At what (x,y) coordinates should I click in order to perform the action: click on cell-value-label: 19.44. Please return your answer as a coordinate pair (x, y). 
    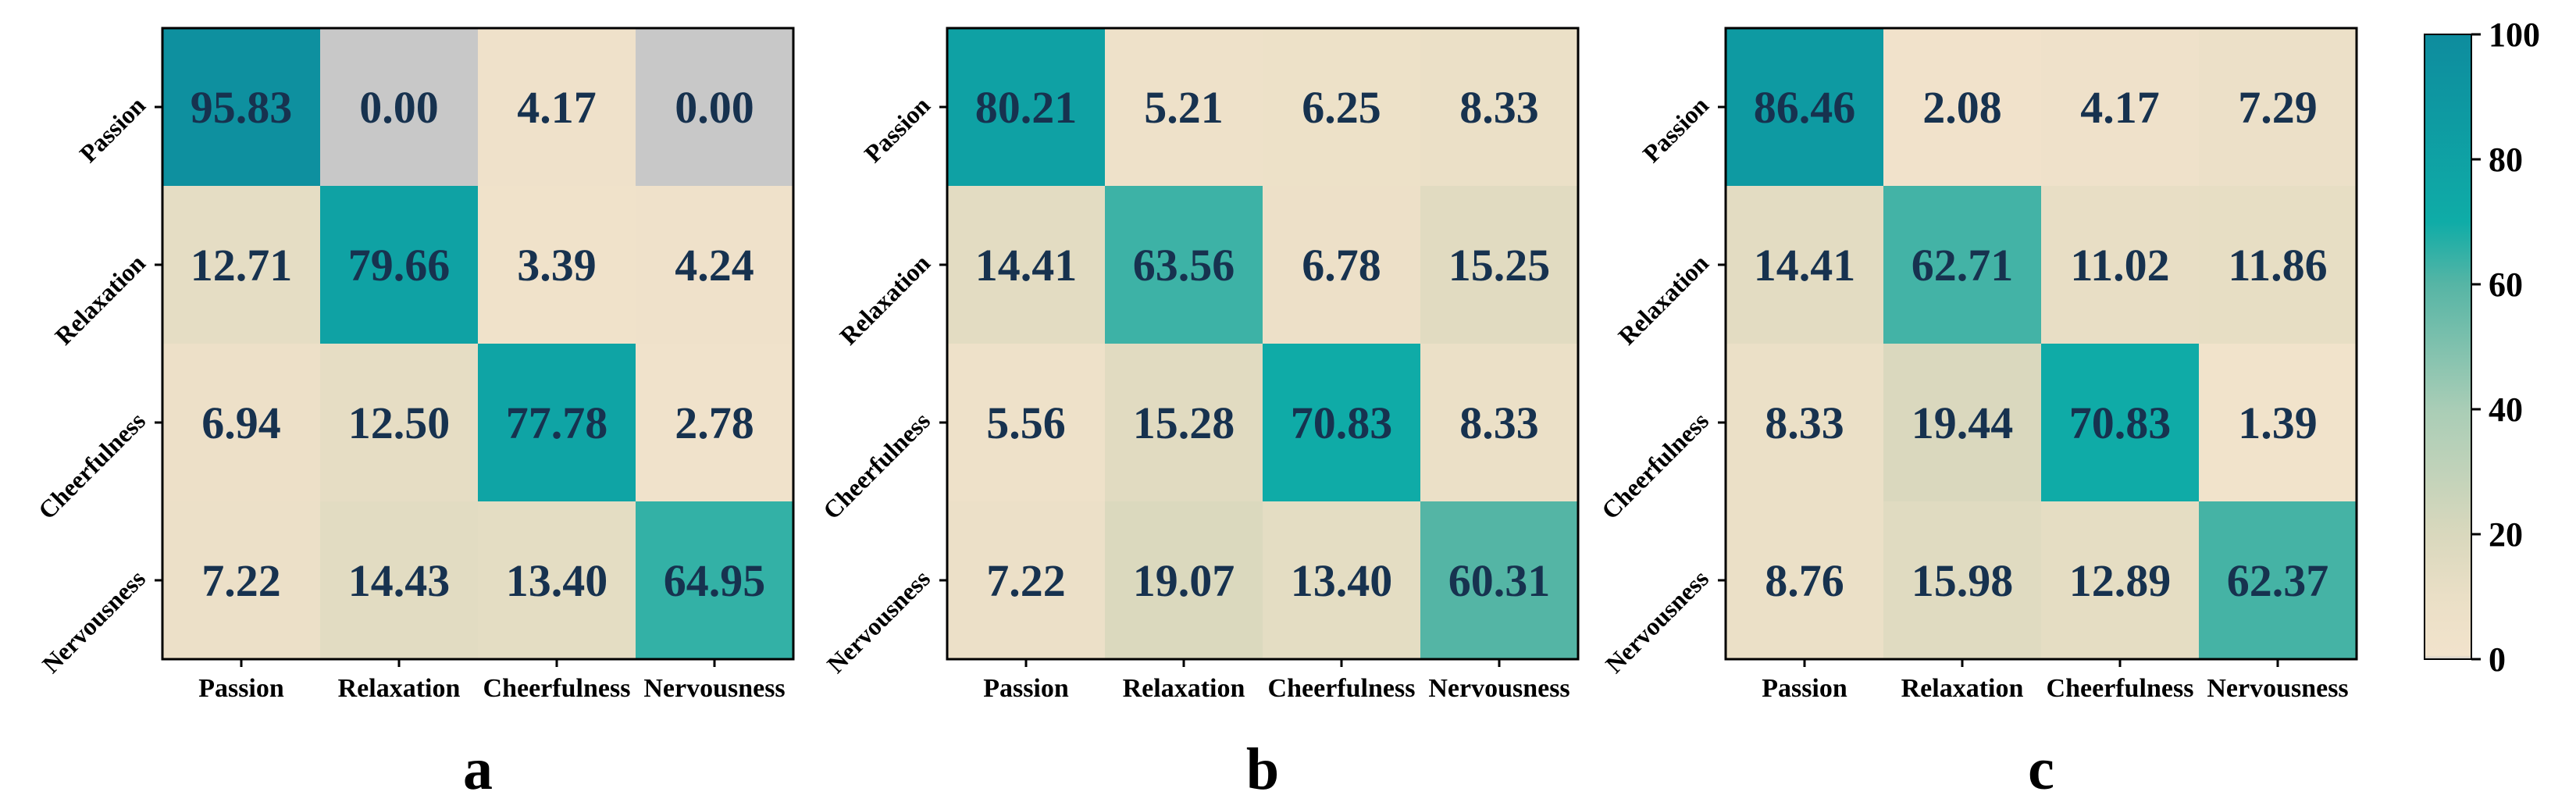
    Looking at the image, I should click on (1963, 423).